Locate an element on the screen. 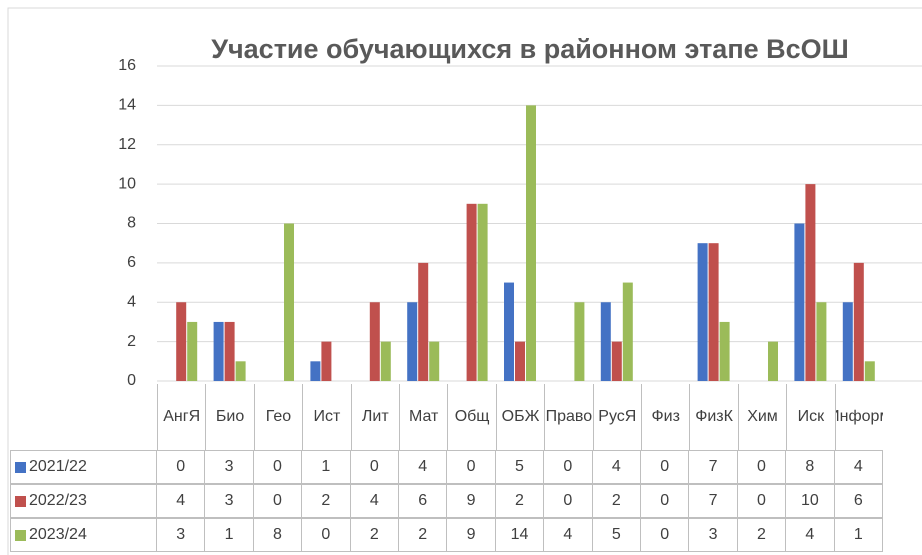 Image resolution: width=922 pixels, height=555 pixels. legend-label: 2021/22 is located at coordinates (58, 466).